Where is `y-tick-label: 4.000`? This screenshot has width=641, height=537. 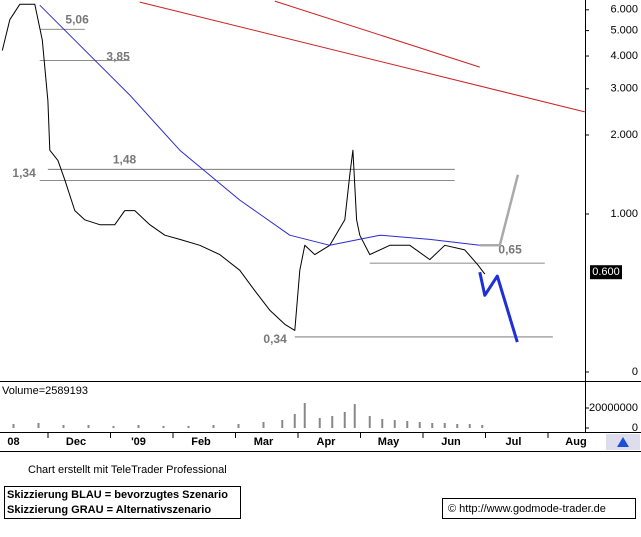 y-tick-label: 4.000 is located at coordinates (624, 56).